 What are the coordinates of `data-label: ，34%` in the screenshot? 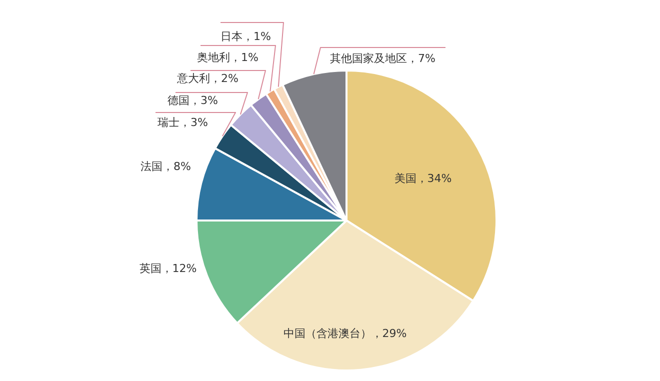 It's located at (434, 178).